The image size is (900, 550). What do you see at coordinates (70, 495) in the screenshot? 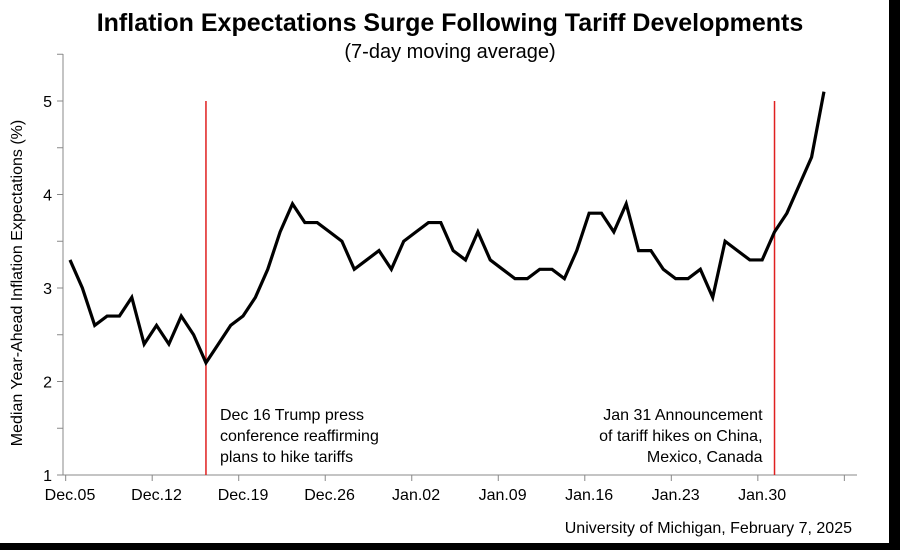
I see `x-tick-label: Dec.05` at bounding box center [70, 495].